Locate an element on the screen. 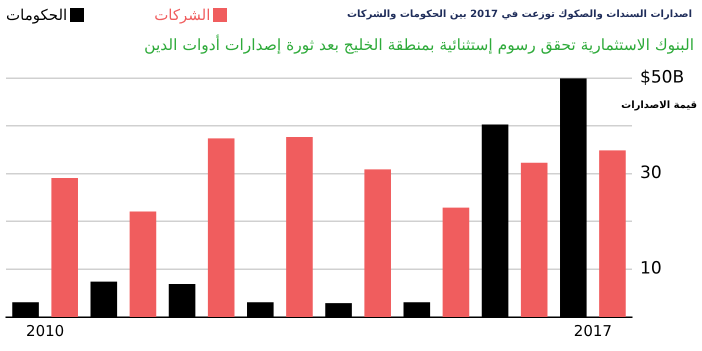 This screenshot has width=702, height=351. y-tick-label: 10 is located at coordinates (651, 268).